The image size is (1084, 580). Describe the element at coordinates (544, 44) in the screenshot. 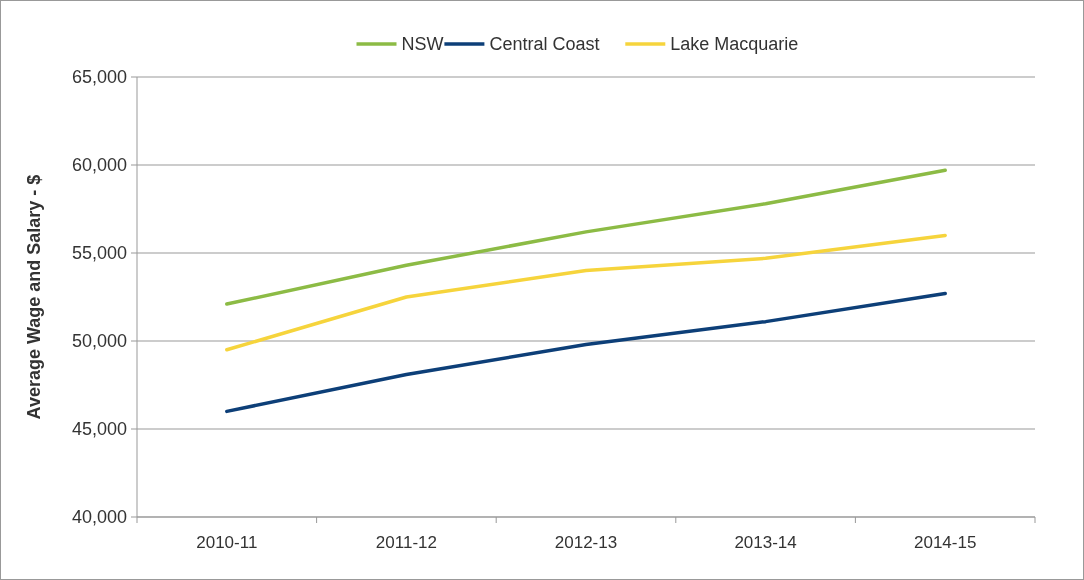

I see `legend-label: Central Coast` at that location.